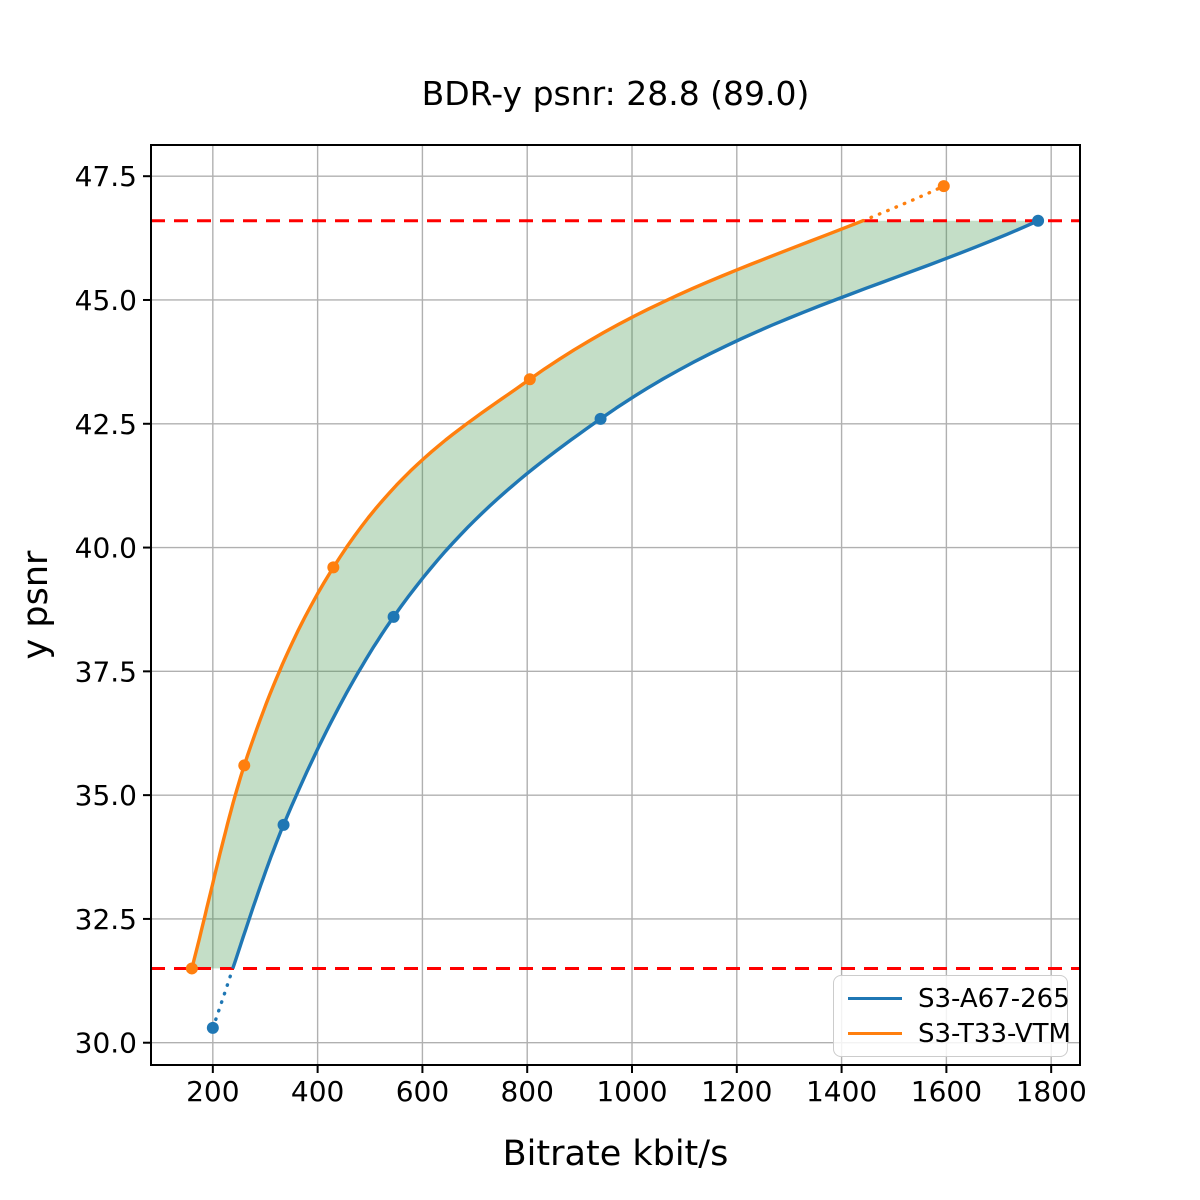 This screenshot has width=1200, height=1200. What do you see at coordinates (615, 1154) in the screenshot?
I see `x-axis-label: Bitrate kbit/s` at bounding box center [615, 1154].